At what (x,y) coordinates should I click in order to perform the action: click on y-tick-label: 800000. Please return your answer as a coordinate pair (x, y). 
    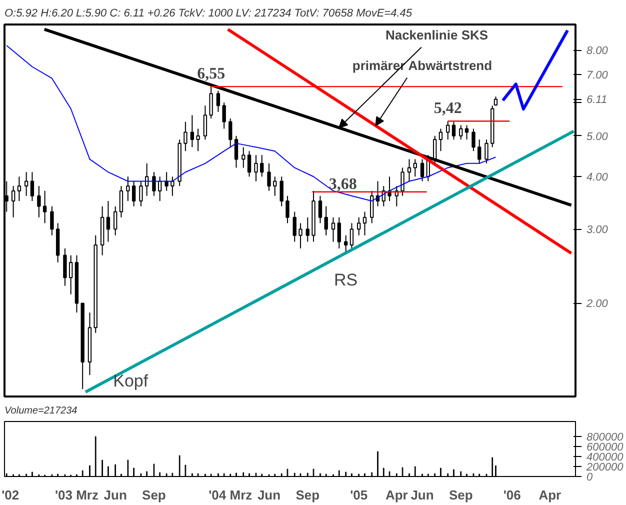
    Looking at the image, I should click on (605, 438).